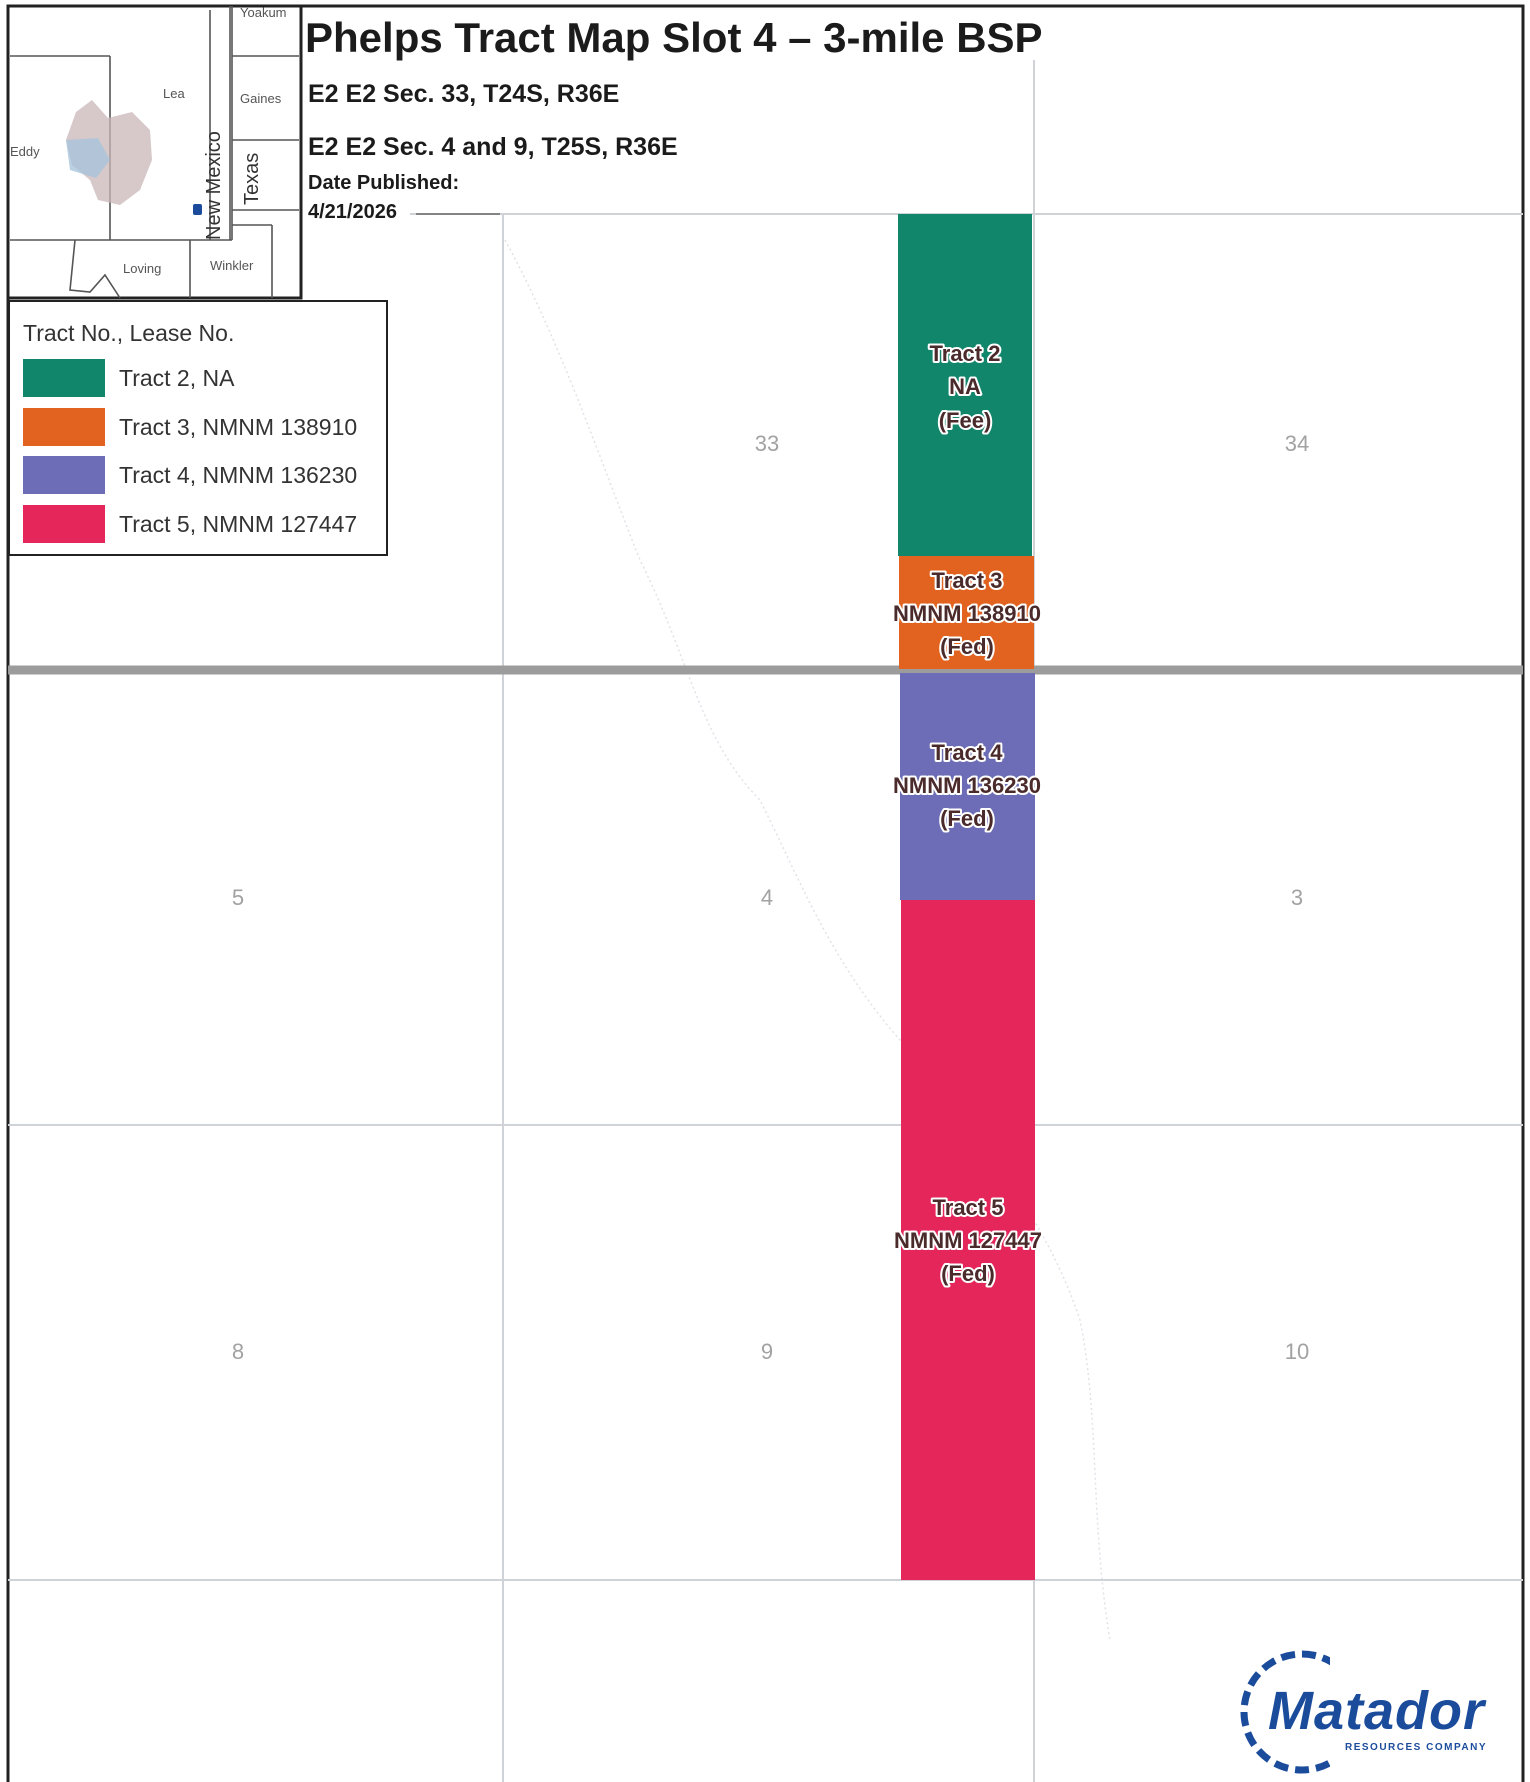 The height and width of the screenshot is (1782, 1530). What do you see at coordinates (1416, 1747) in the screenshot?
I see `logo-tagline: RESOURCES COMPANY` at bounding box center [1416, 1747].